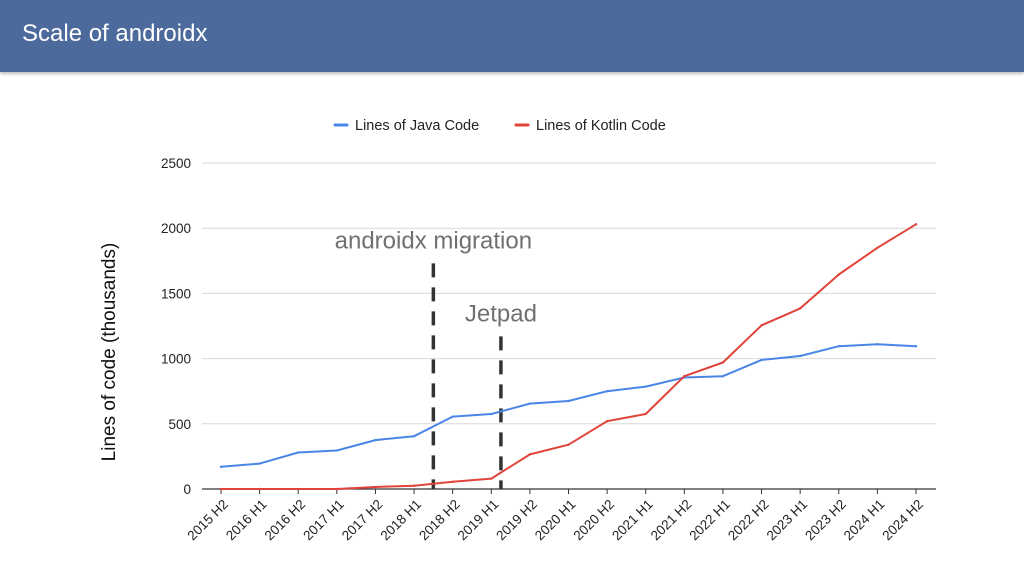 The image size is (1024, 576). I want to click on y-tick-label: 500, so click(179, 424).